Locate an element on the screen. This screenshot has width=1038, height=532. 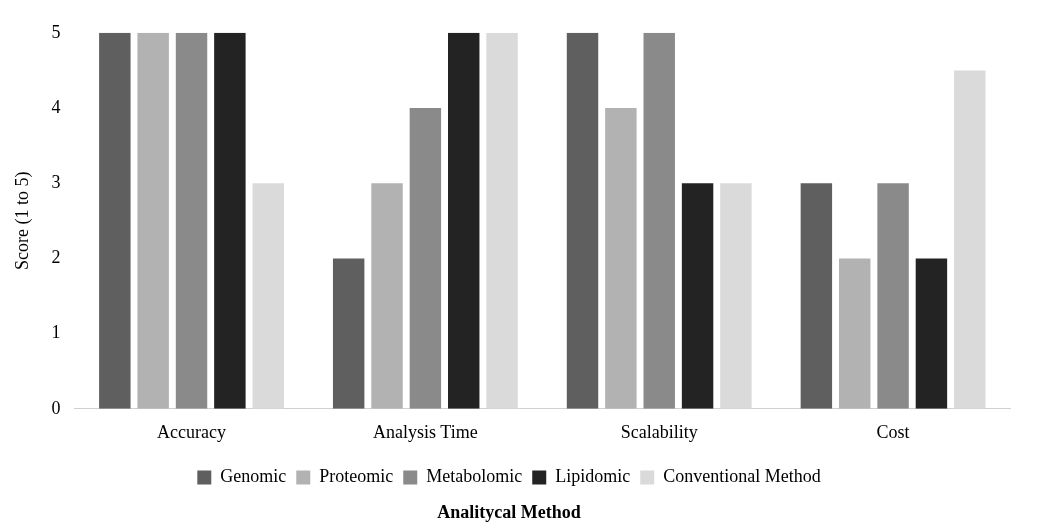
legend-label: Lipidomic is located at coordinates (593, 476).